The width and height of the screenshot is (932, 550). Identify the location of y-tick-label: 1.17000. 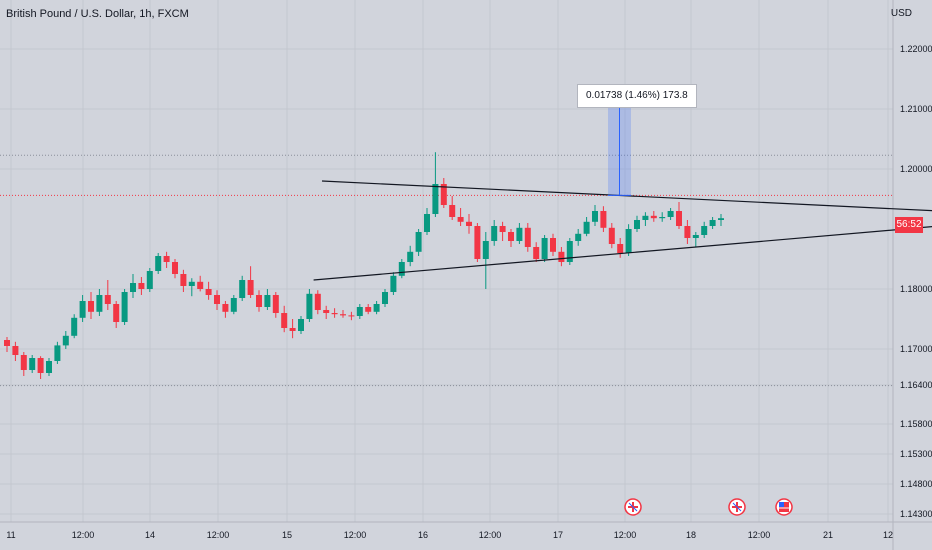
(916, 349).